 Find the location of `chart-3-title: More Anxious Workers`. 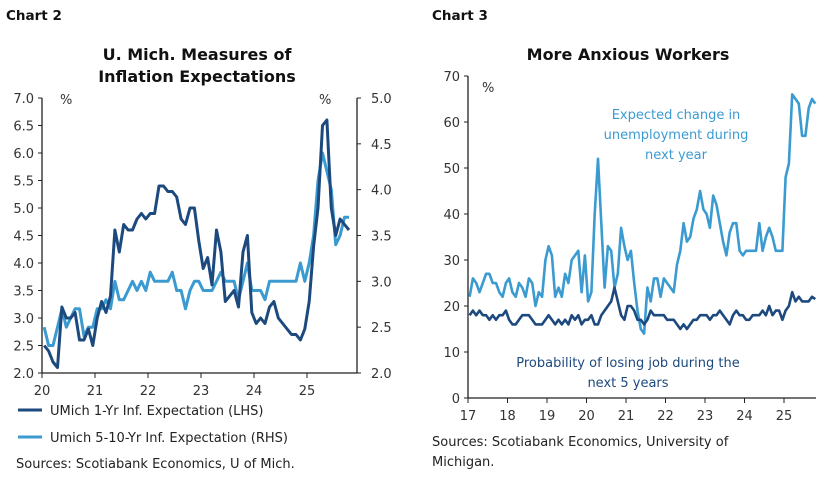

chart-3-title: More Anxious Workers is located at coordinates (628, 54).